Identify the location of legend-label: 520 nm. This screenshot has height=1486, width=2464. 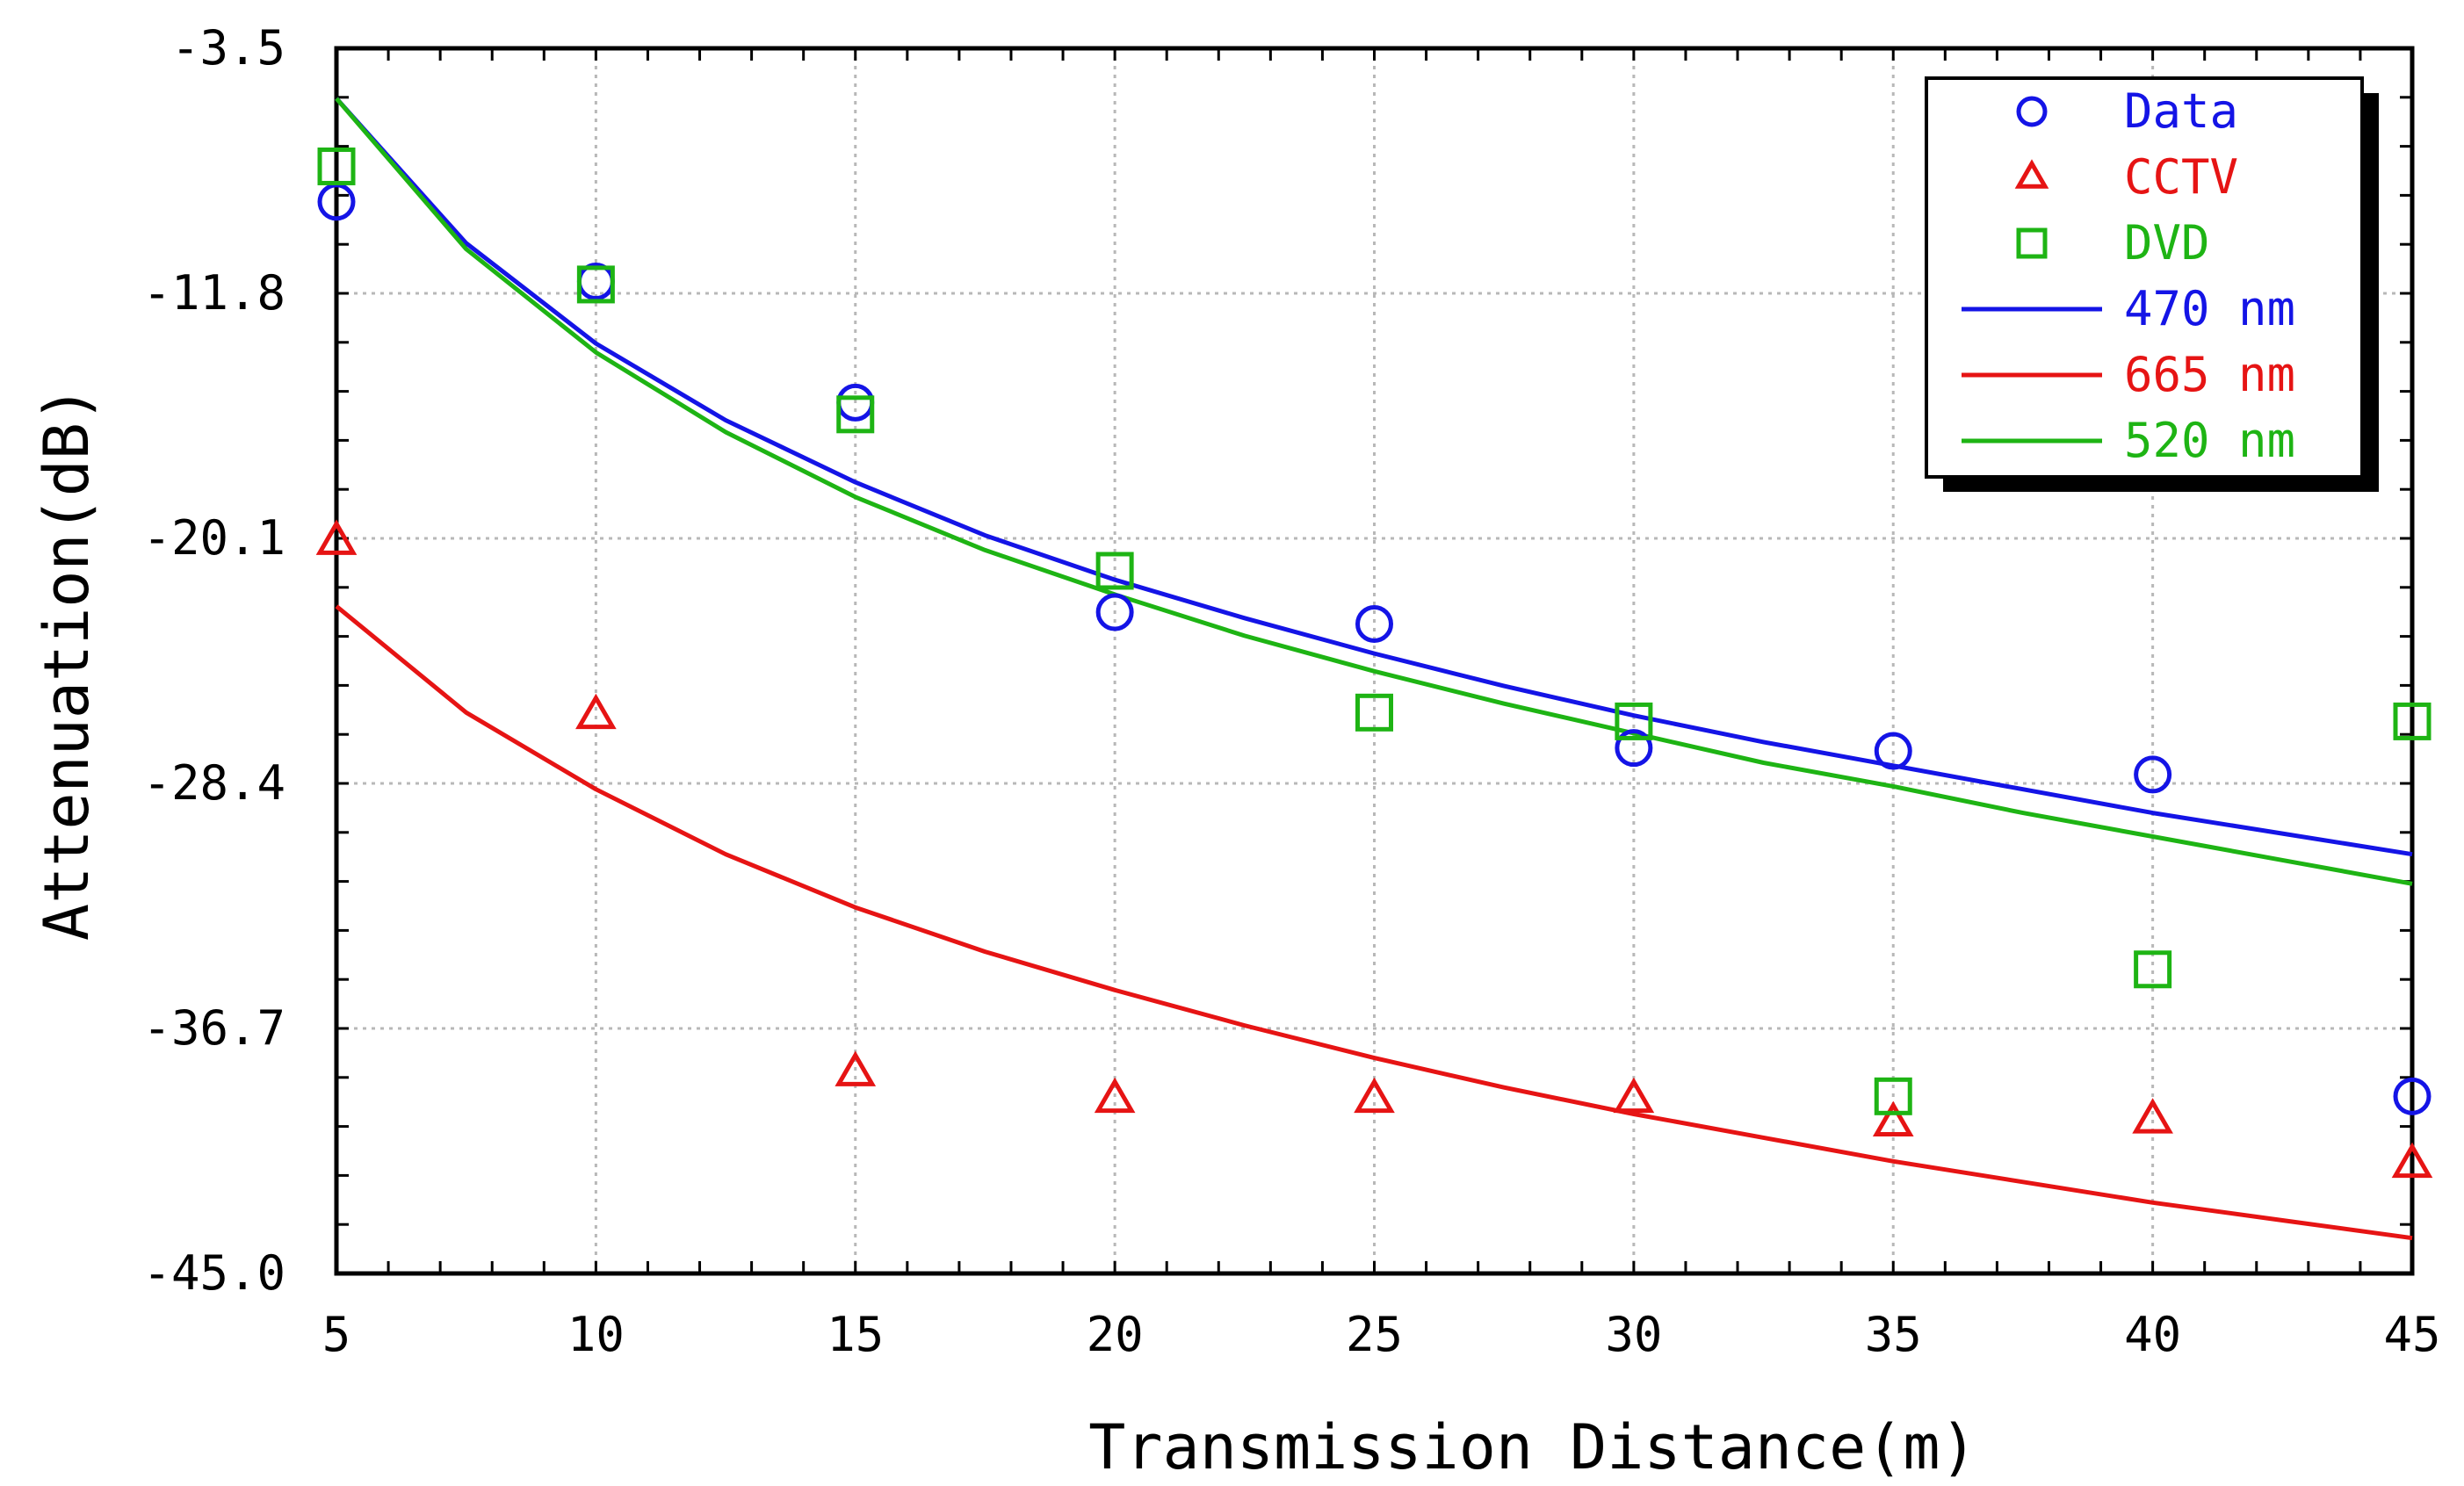
(2209, 440).